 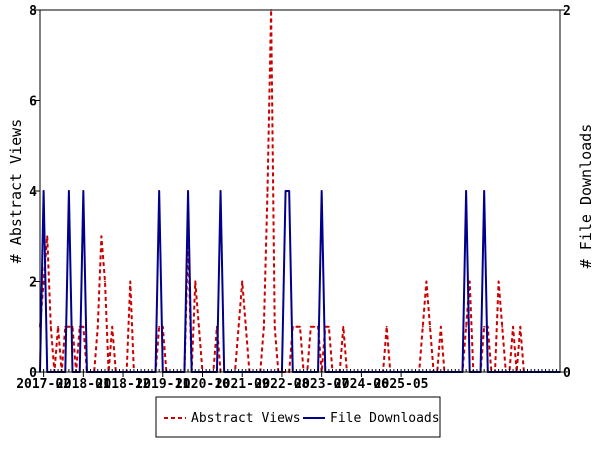 I want to click on legend-label-abstract-views: Abstract Views, so click(x=246, y=418).